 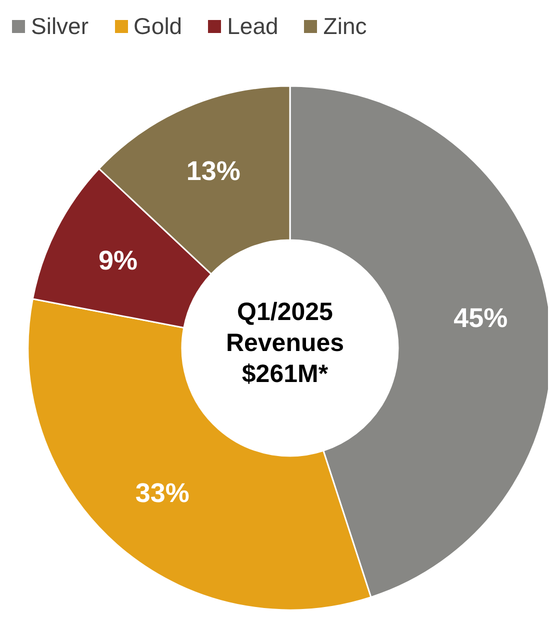 I want to click on text: Revenues, so click(x=285, y=343).